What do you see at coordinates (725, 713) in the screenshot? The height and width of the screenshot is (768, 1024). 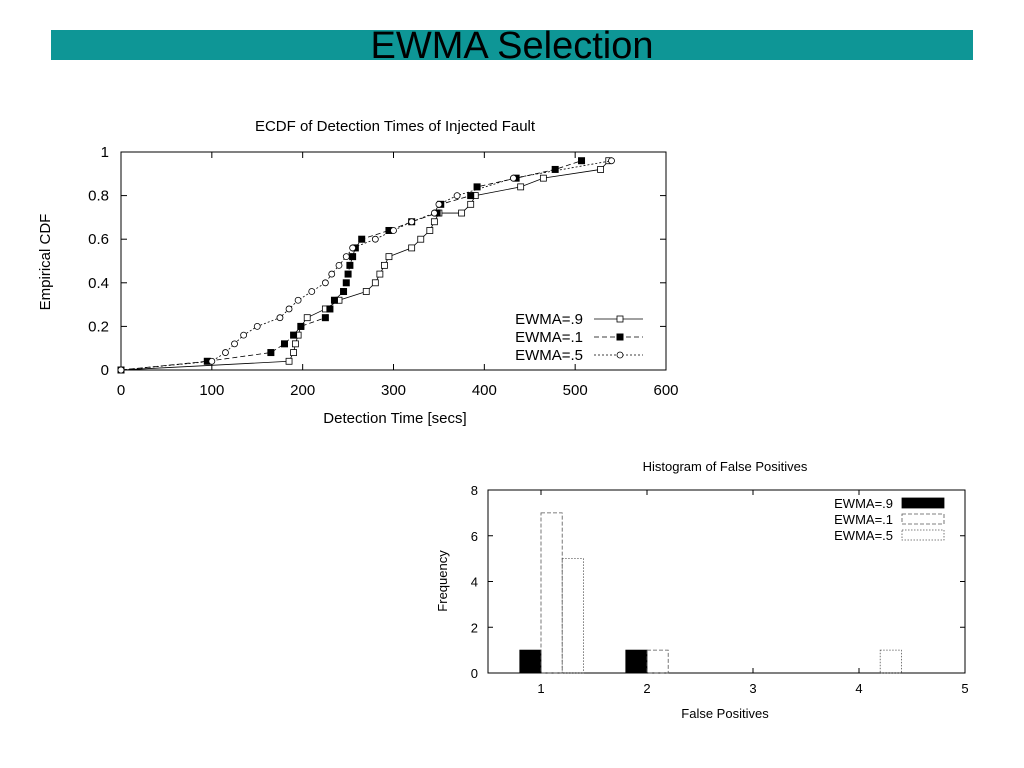 I see `hist-xlabel: False Positives` at bounding box center [725, 713].